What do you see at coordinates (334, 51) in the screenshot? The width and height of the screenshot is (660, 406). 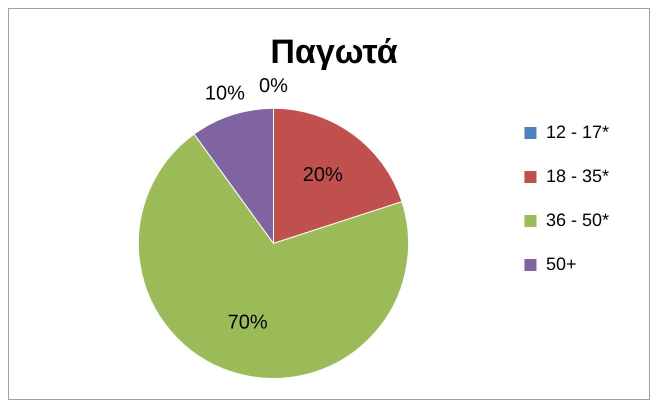 I see `chart-title: Παγωτά` at bounding box center [334, 51].